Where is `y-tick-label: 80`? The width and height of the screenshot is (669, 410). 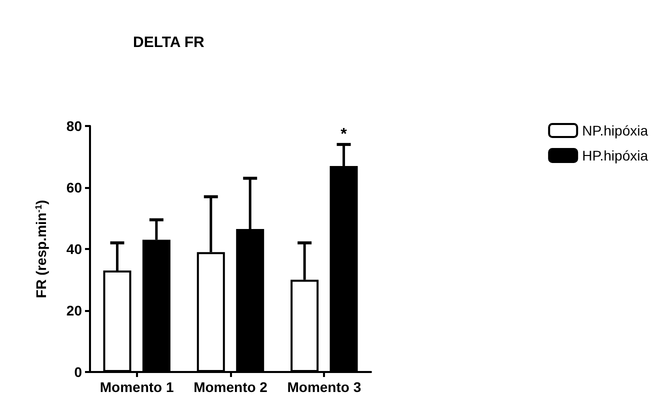 y-tick-label: 80 is located at coordinates (74, 126).